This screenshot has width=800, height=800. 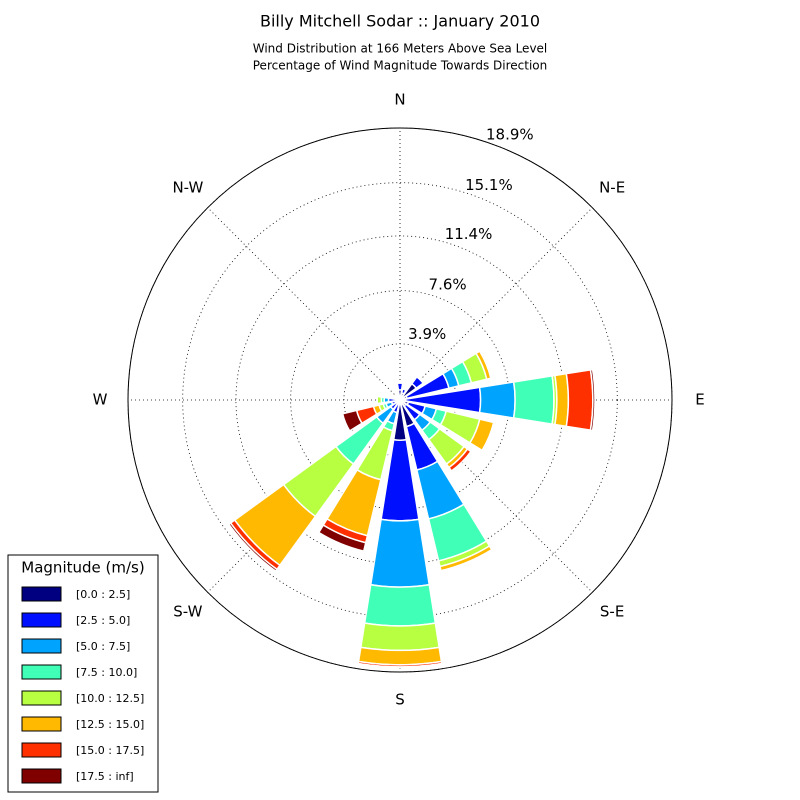 I want to click on direction-label: N, so click(x=399, y=100).